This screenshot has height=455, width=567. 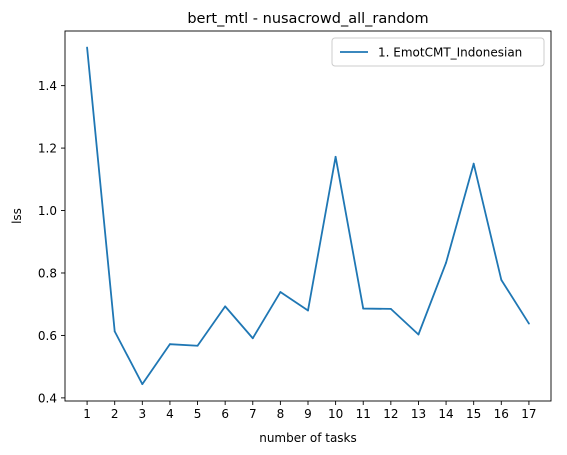 What do you see at coordinates (501, 414) in the screenshot?
I see `x-tick-label: 16` at bounding box center [501, 414].